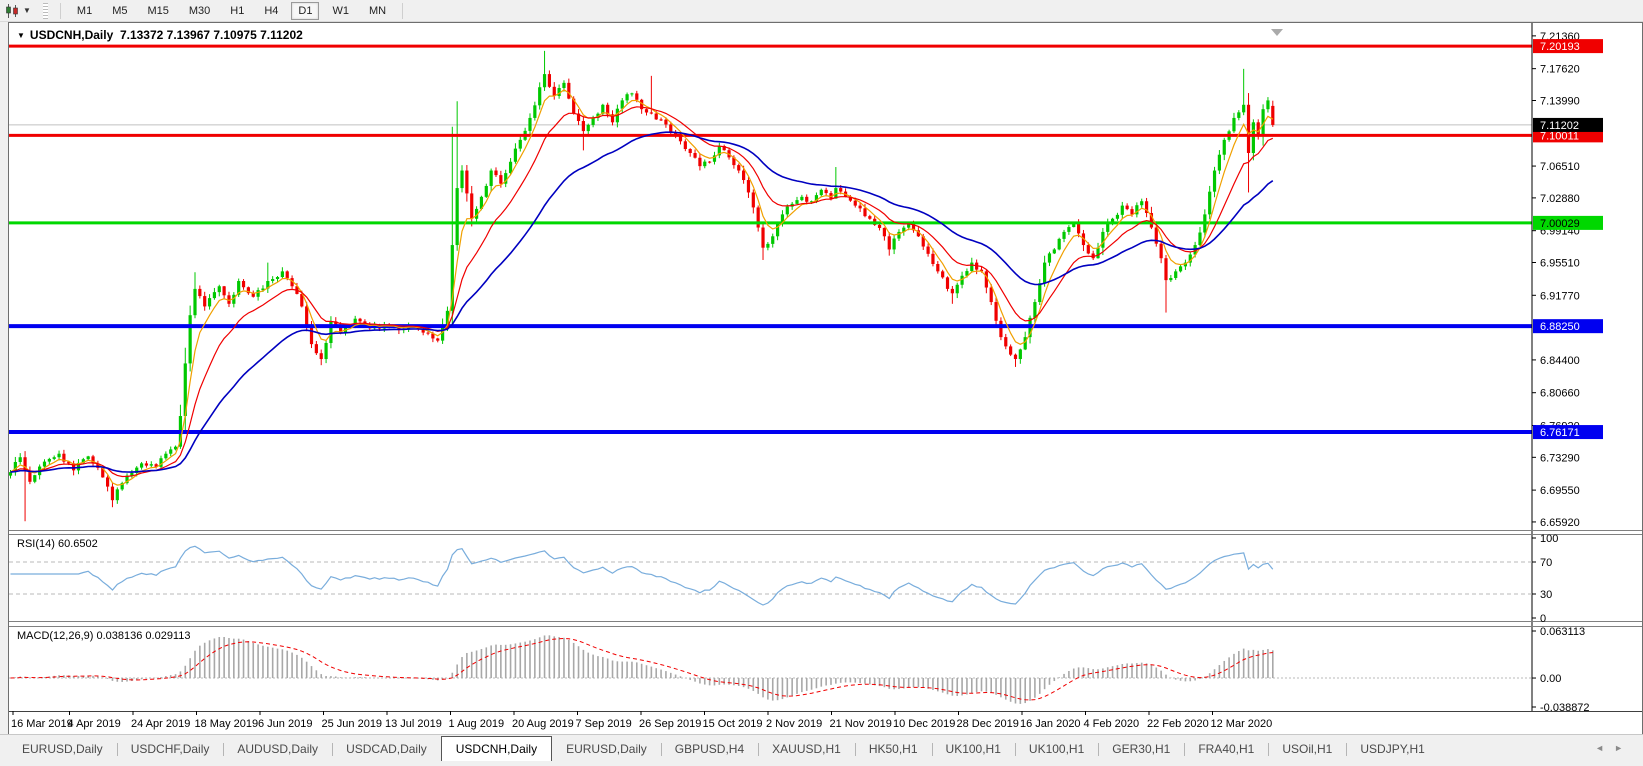 Image resolution: width=1643 pixels, height=766 pixels. I want to click on macd-axis-tick: 0.063113, so click(1562, 632).